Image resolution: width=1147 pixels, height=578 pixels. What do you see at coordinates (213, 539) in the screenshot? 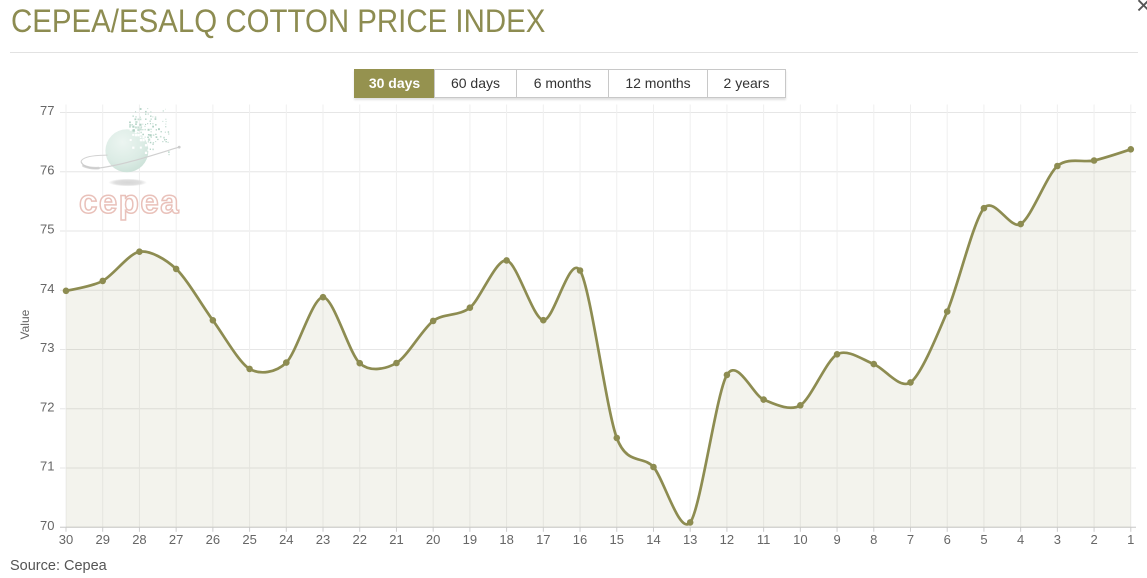
I see `svg-text: 26` at bounding box center [213, 539].